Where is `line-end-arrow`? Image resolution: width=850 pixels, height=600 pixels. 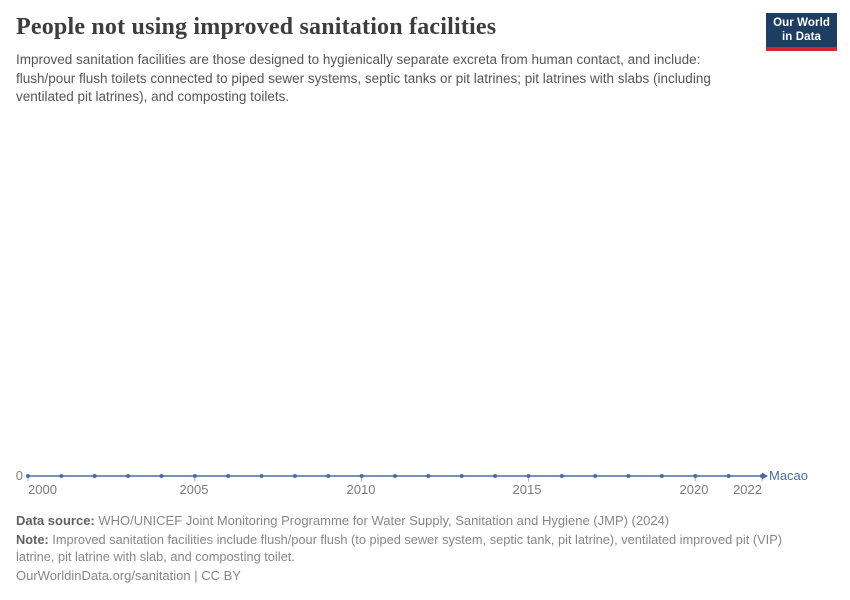
line-end-arrow is located at coordinates (765, 476).